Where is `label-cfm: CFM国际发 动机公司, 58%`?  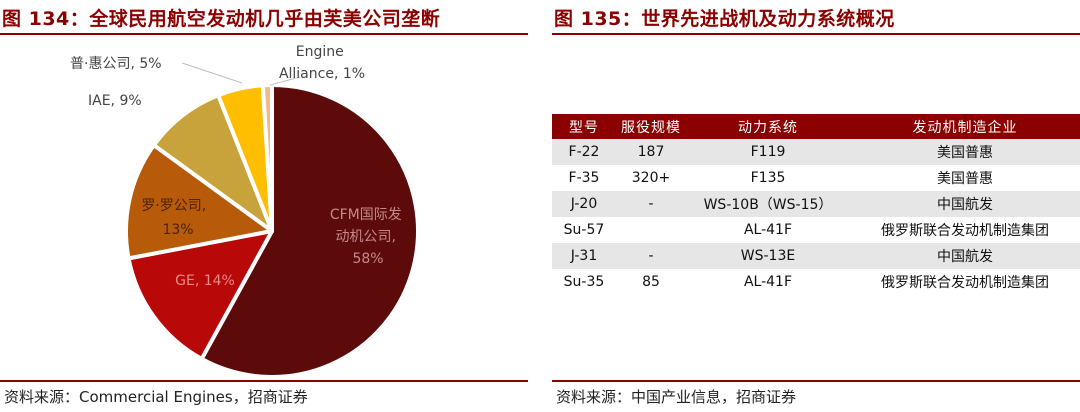 label-cfm: CFM国际发 动机公司, 58% is located at coordinates (368, 237).